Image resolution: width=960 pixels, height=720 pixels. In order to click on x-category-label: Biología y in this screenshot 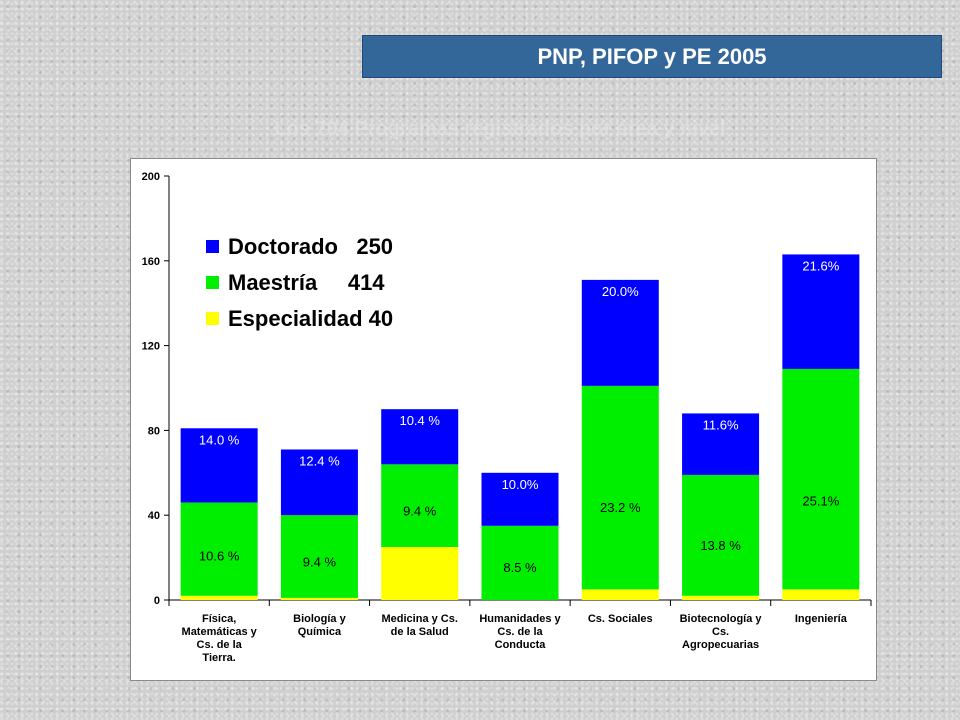, I will do `click(319, 619)`.